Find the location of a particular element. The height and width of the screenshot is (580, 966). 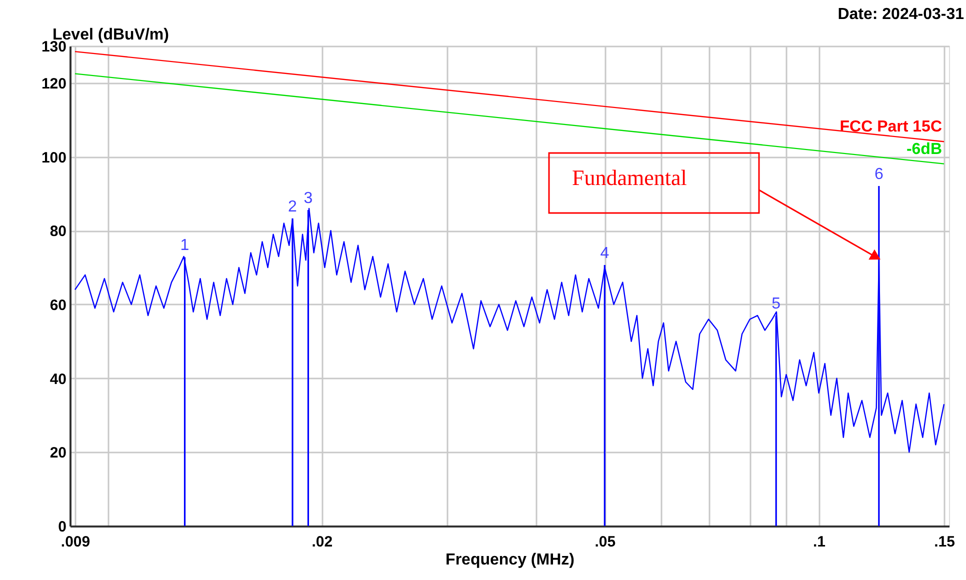

annotation: 1 is located at coordinates (185, 245).